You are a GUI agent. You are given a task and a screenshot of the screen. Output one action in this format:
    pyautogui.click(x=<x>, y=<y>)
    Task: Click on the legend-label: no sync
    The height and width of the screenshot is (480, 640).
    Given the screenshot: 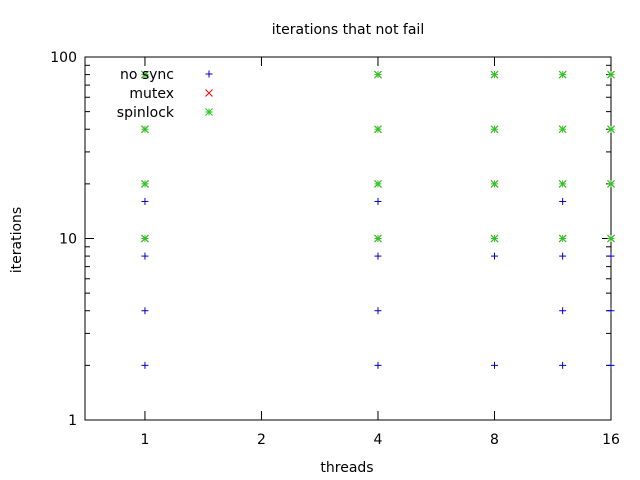 What is the action you would take?
    pyautogui.click(x=147, y=75)
    